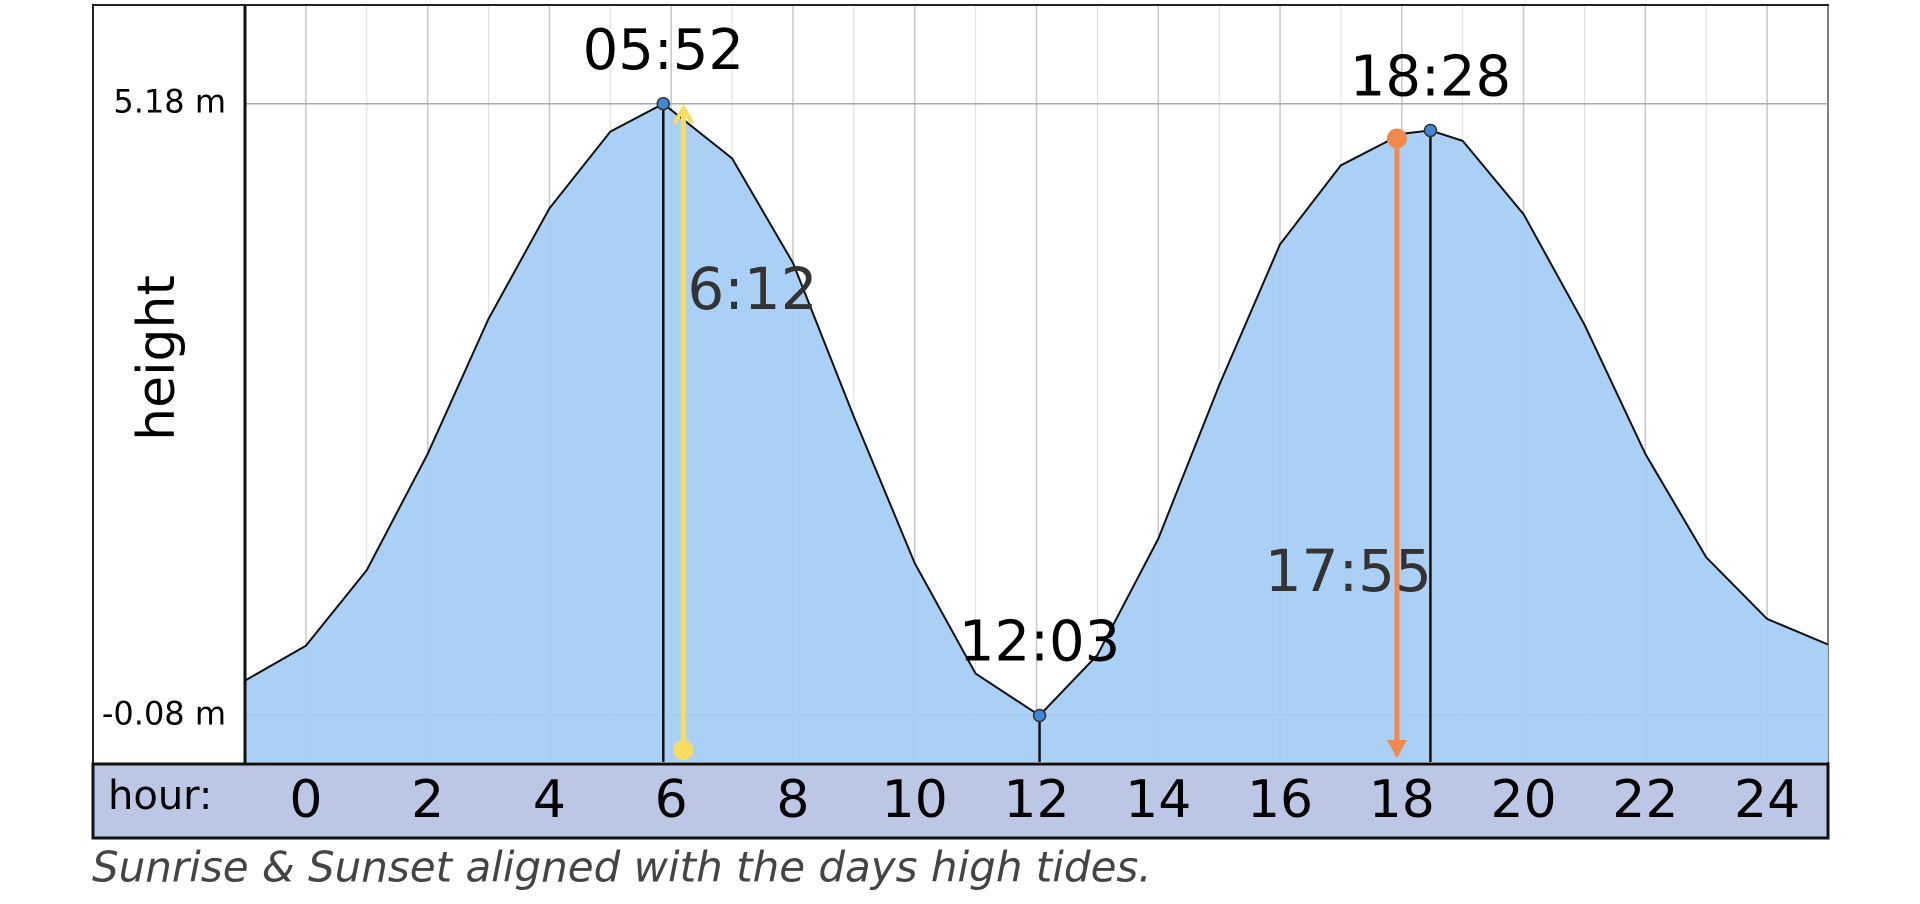 This screenshot has height=904, width=1920. I want to click on x-tick-label: 4, so click(549, 800).